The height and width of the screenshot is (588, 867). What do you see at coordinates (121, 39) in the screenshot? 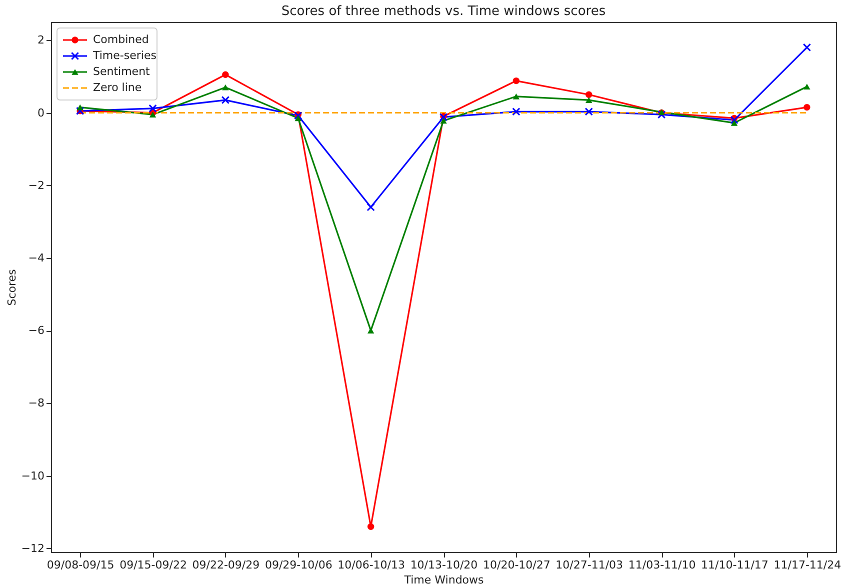
I see `legend-label: Combined` at bounding box center [121, 39].